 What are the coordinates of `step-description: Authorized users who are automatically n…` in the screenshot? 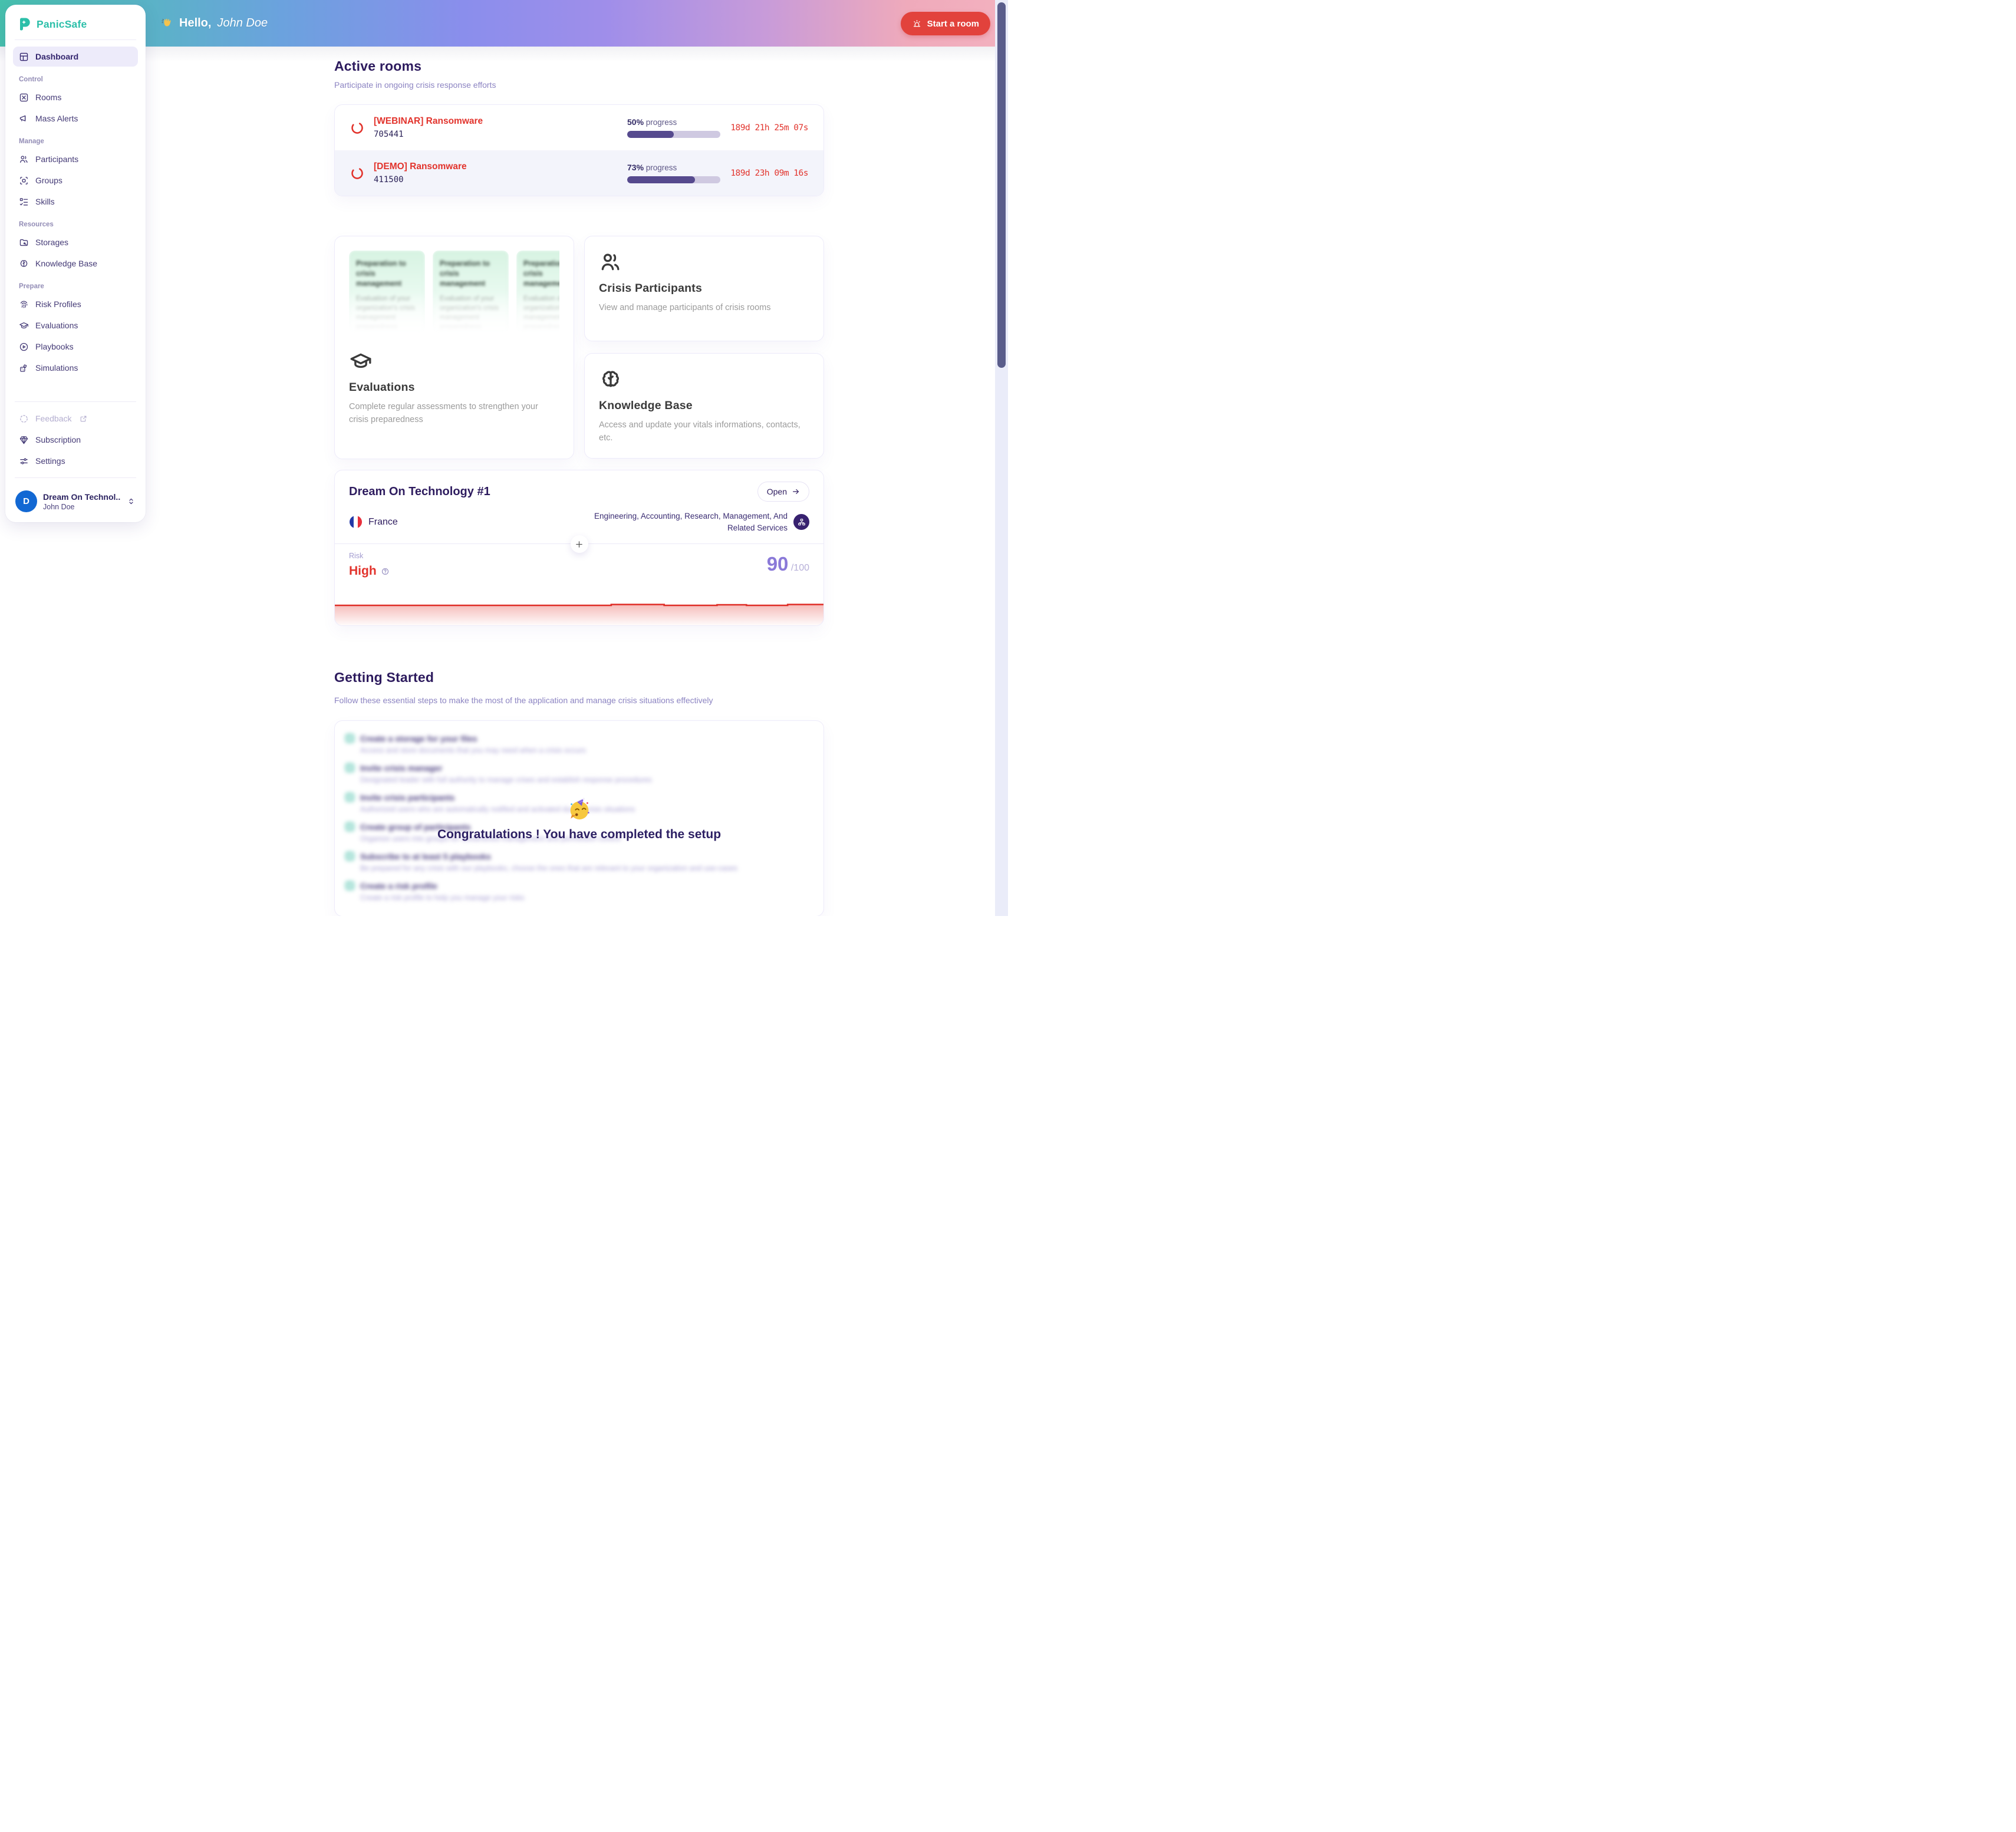 It's located at (497, 809).